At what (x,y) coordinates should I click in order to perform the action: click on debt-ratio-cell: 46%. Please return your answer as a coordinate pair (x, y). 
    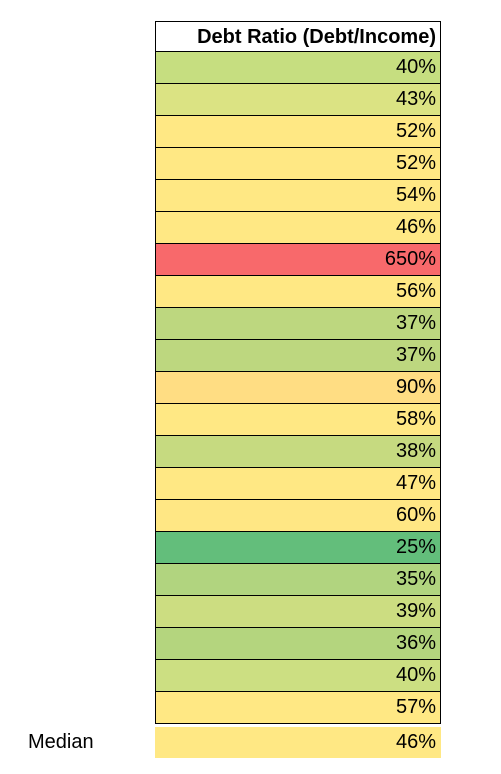
    Looking at the image, I should click on (298, 228).